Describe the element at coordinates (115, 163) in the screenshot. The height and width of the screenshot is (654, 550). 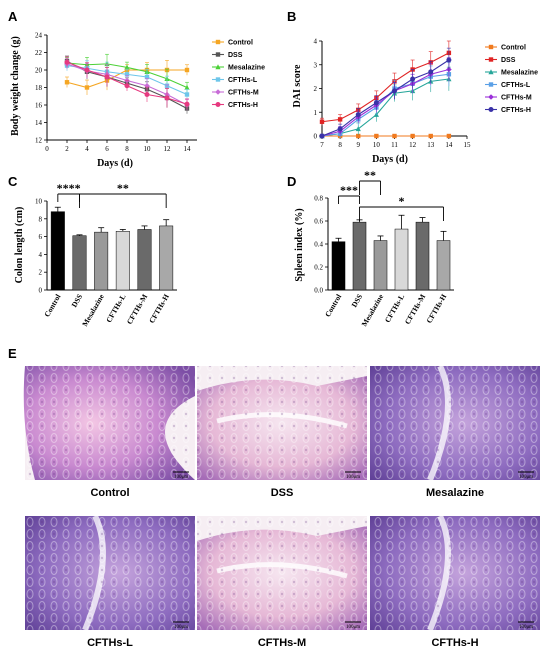
I see `chart-a-xlabel: Days (d)` at that location.